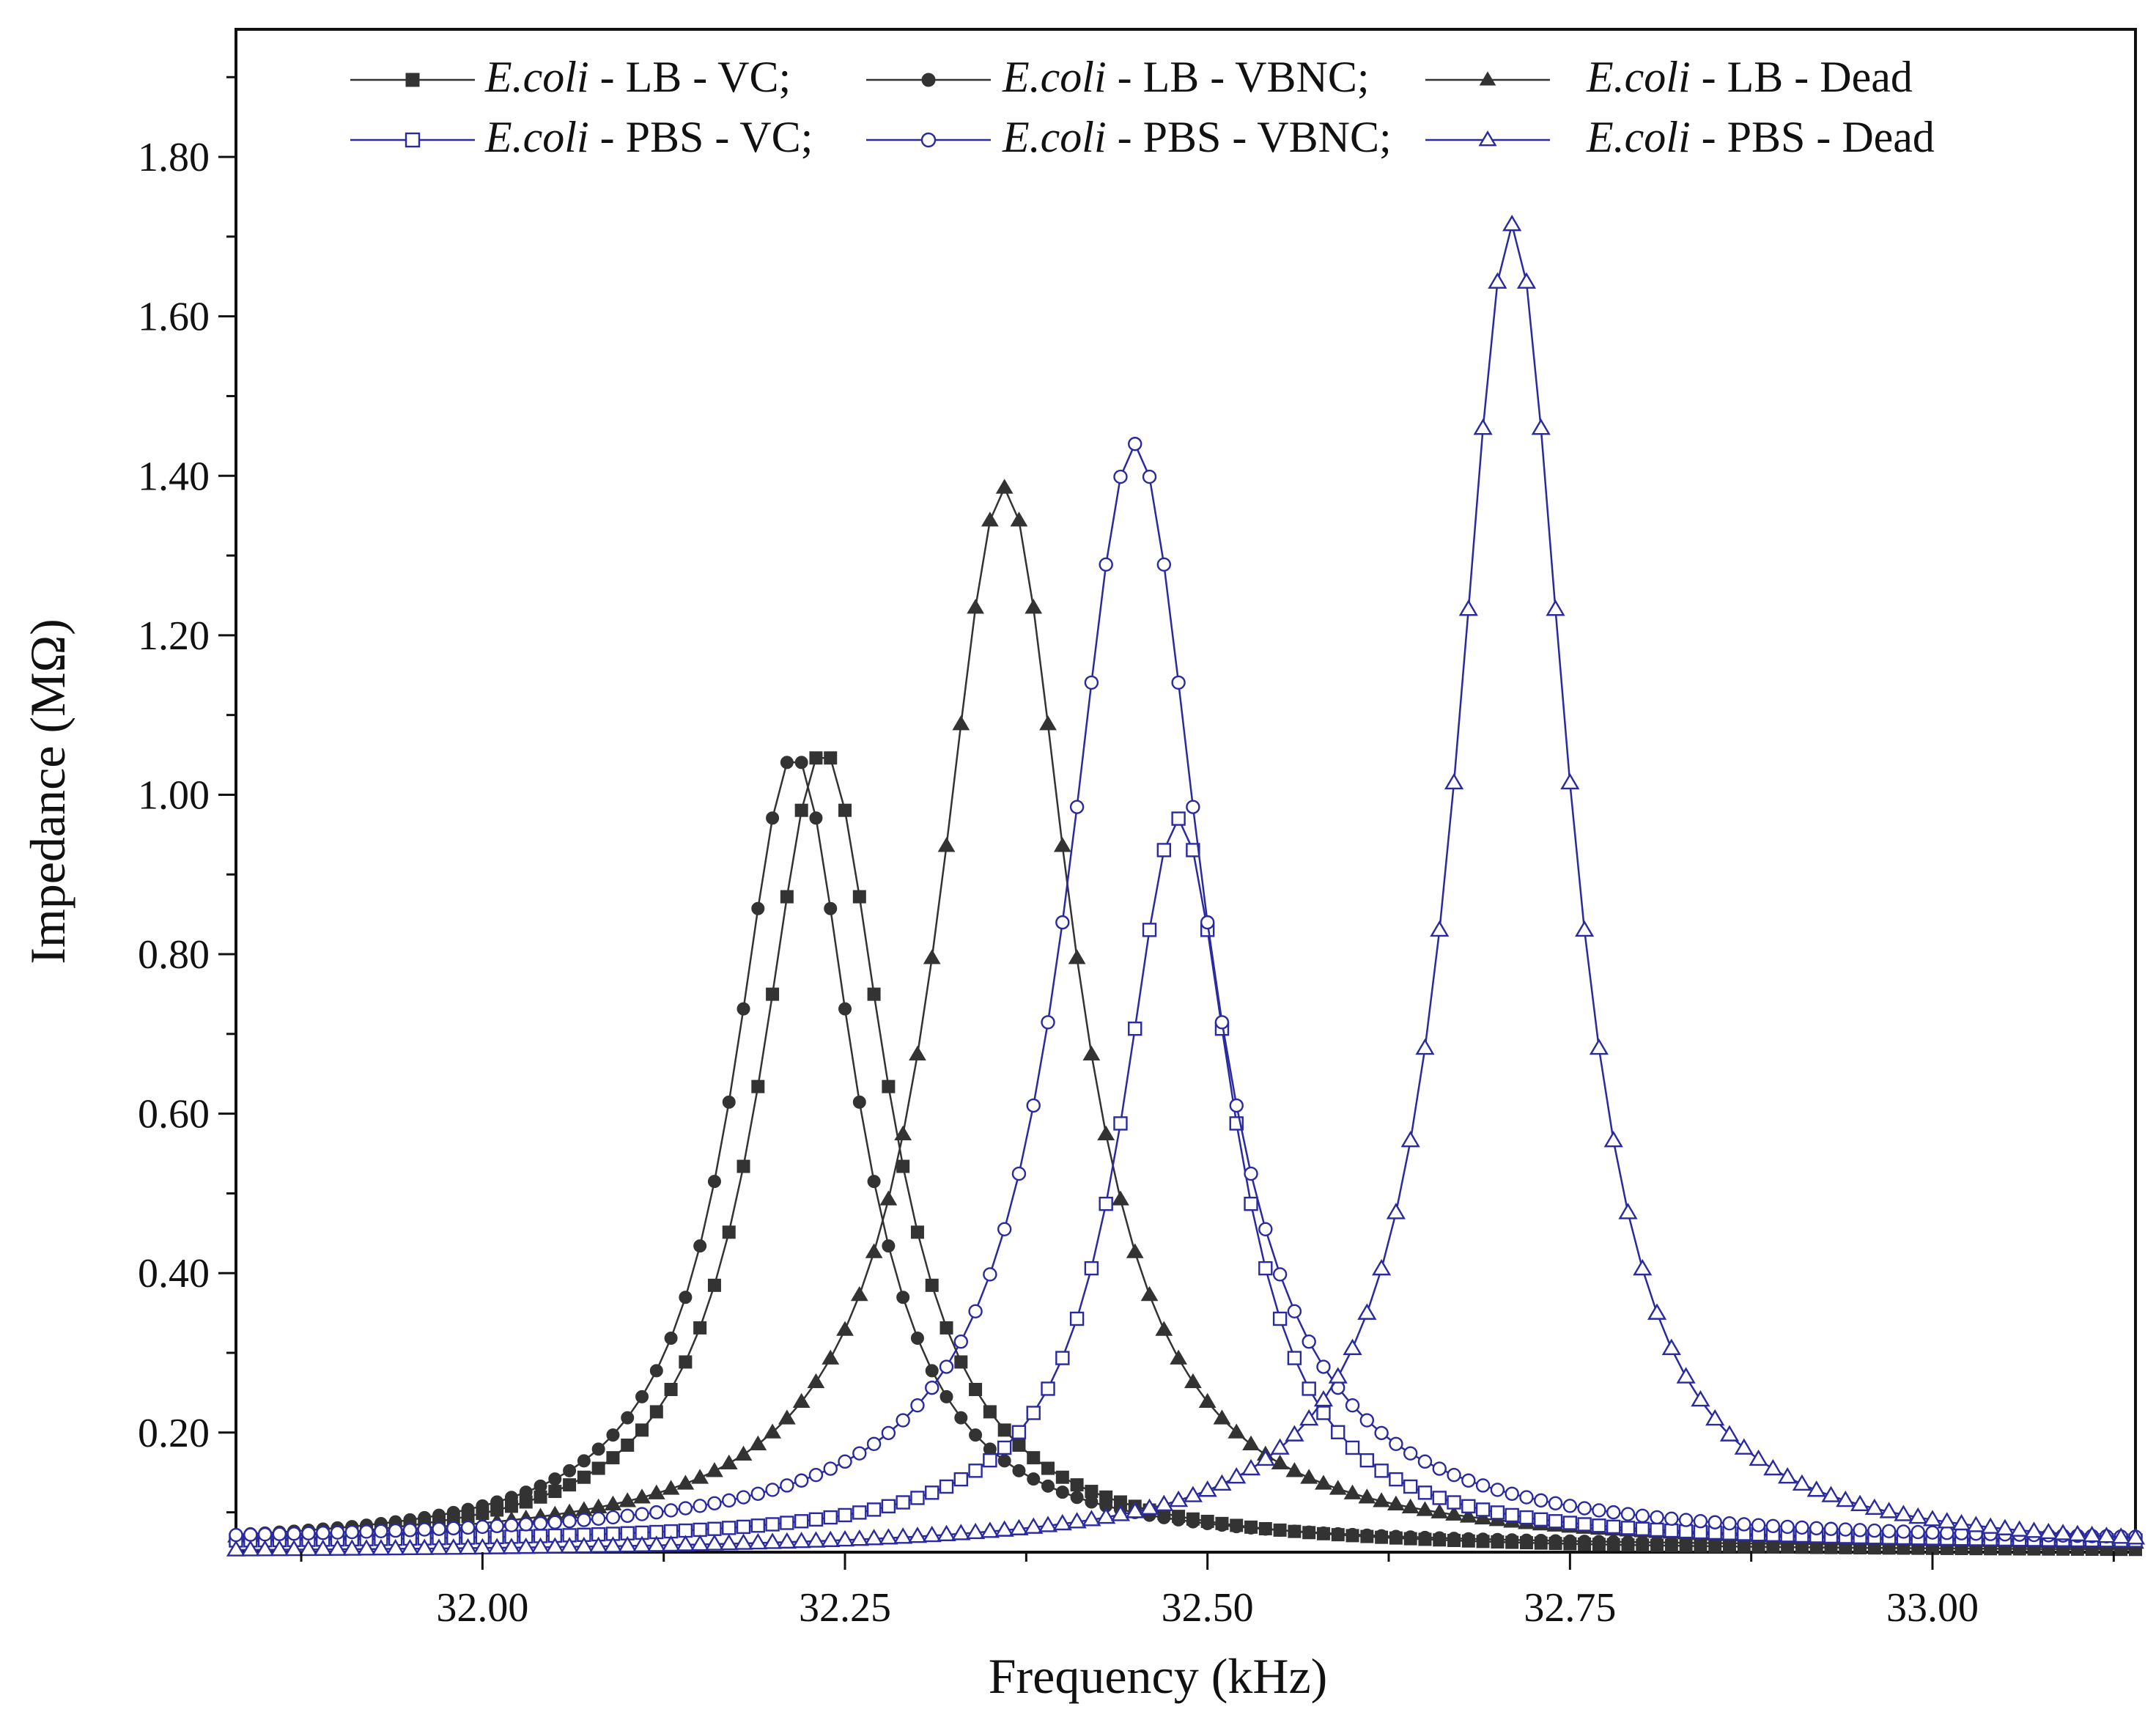 The image size is (2156, 1720). What do you see at coordinates (845, 1608) in the screenshot?
I see `x-tick-label: 32.25` at bounding box center [845, 1608].